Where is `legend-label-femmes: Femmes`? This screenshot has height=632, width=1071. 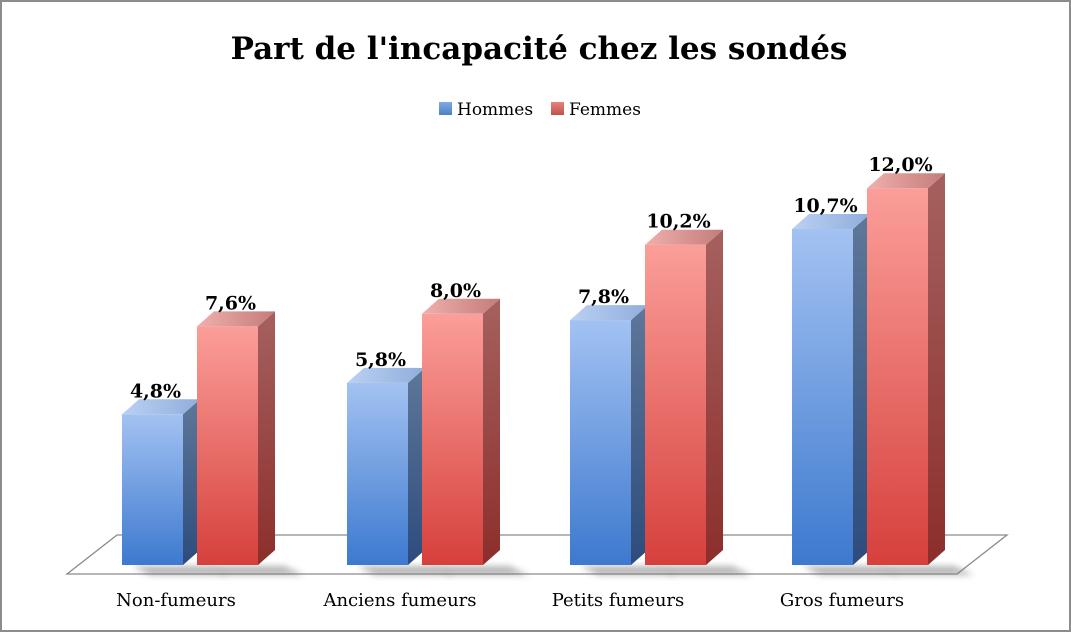 legend-label-femmes: Femmes is located at coordinates (605, 110).